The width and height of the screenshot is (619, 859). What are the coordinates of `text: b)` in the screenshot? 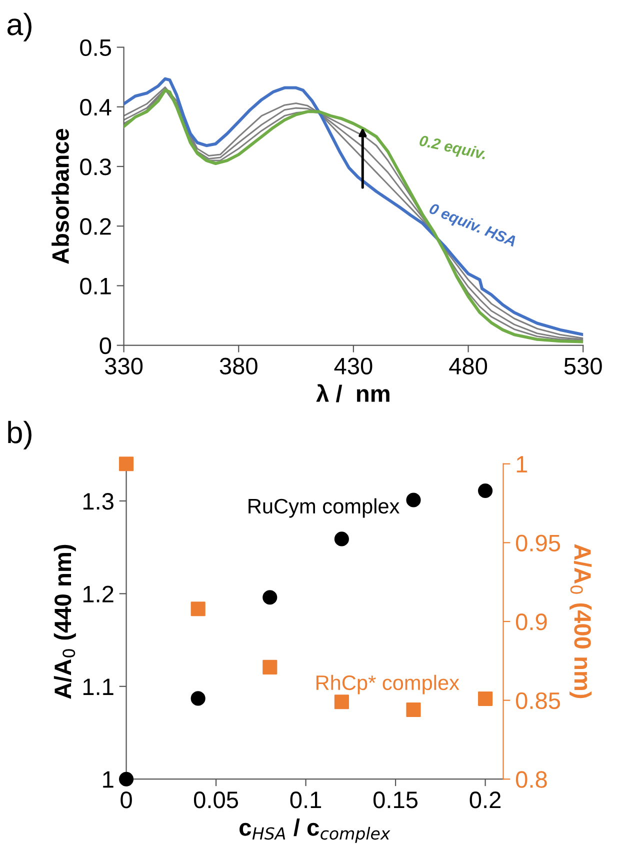 It's located at (20, 435).